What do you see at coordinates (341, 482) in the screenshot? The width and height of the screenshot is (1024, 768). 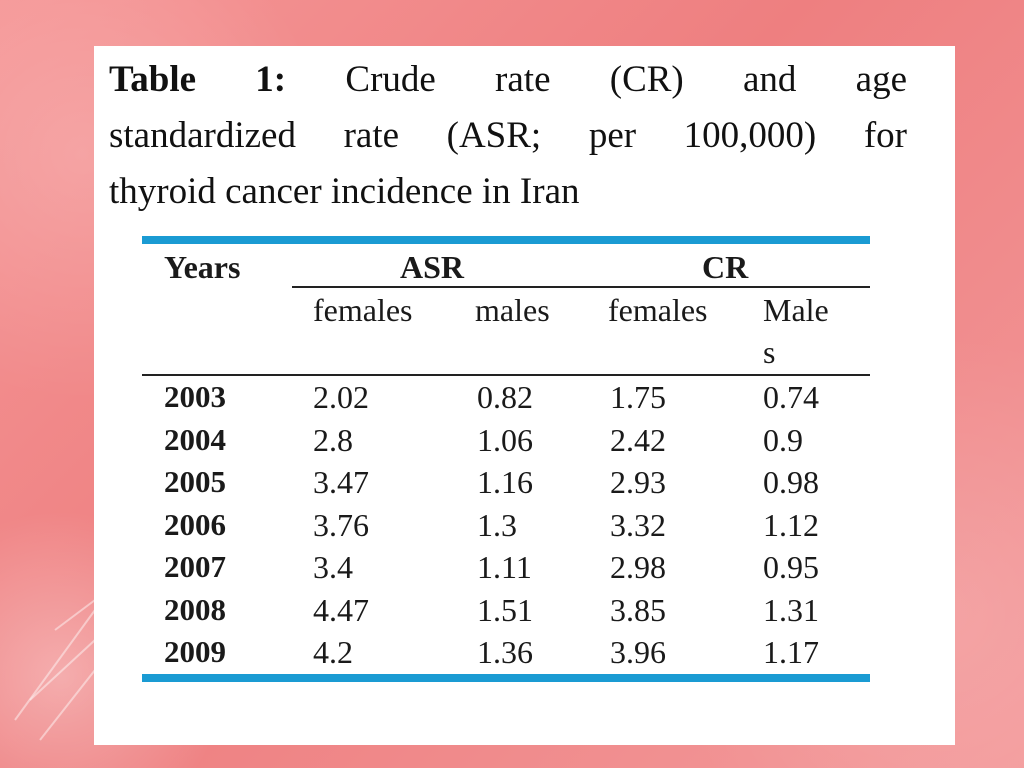 I see `cell-asr-females: 3.47` at bounding box center [341, 482].